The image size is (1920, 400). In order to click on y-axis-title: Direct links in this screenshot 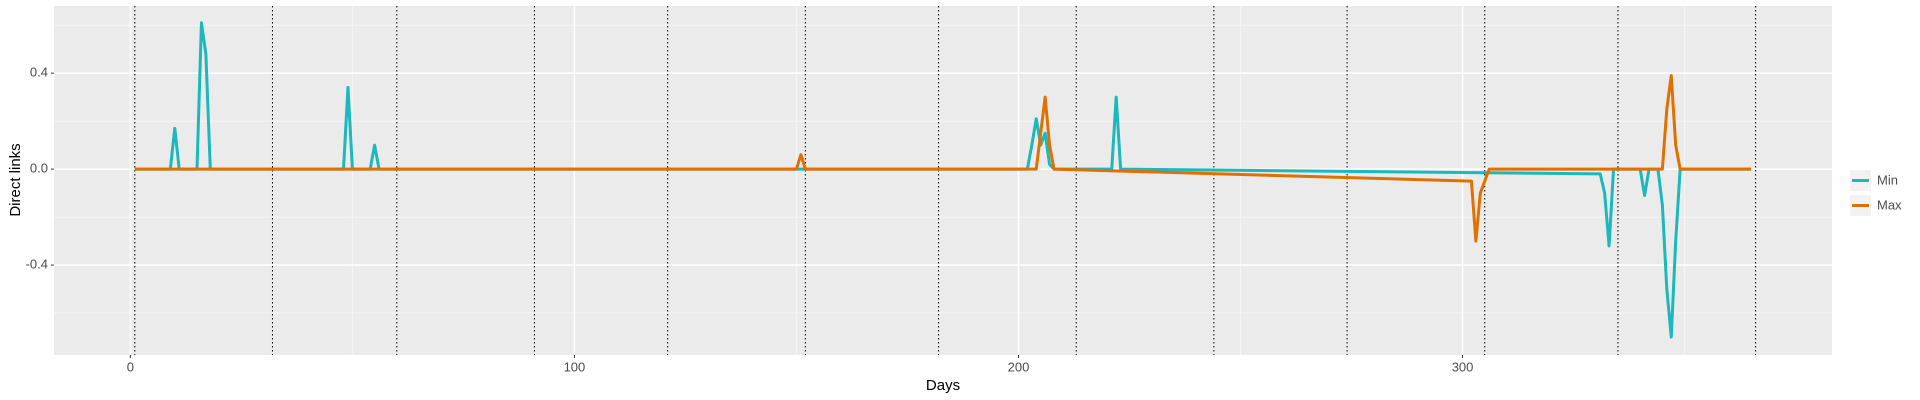, I will do `click(15, 179)`.